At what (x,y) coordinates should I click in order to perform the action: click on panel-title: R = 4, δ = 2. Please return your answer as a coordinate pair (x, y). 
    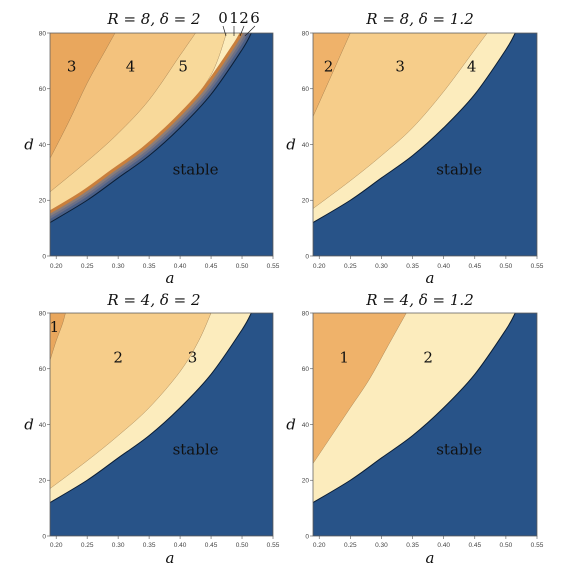
    Looking at the image, I should click on (153, 300).